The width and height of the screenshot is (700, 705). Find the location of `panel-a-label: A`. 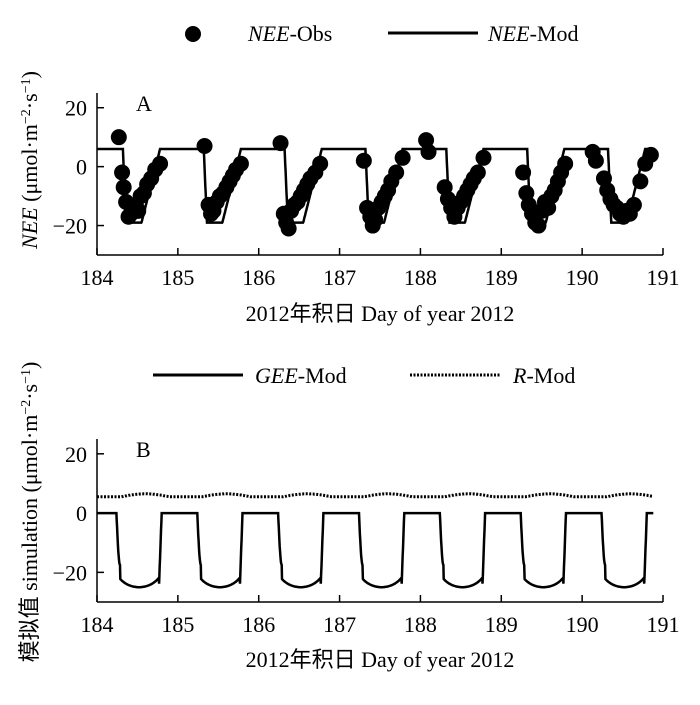

panel-a-label: A is located at coordinates (144, 103).